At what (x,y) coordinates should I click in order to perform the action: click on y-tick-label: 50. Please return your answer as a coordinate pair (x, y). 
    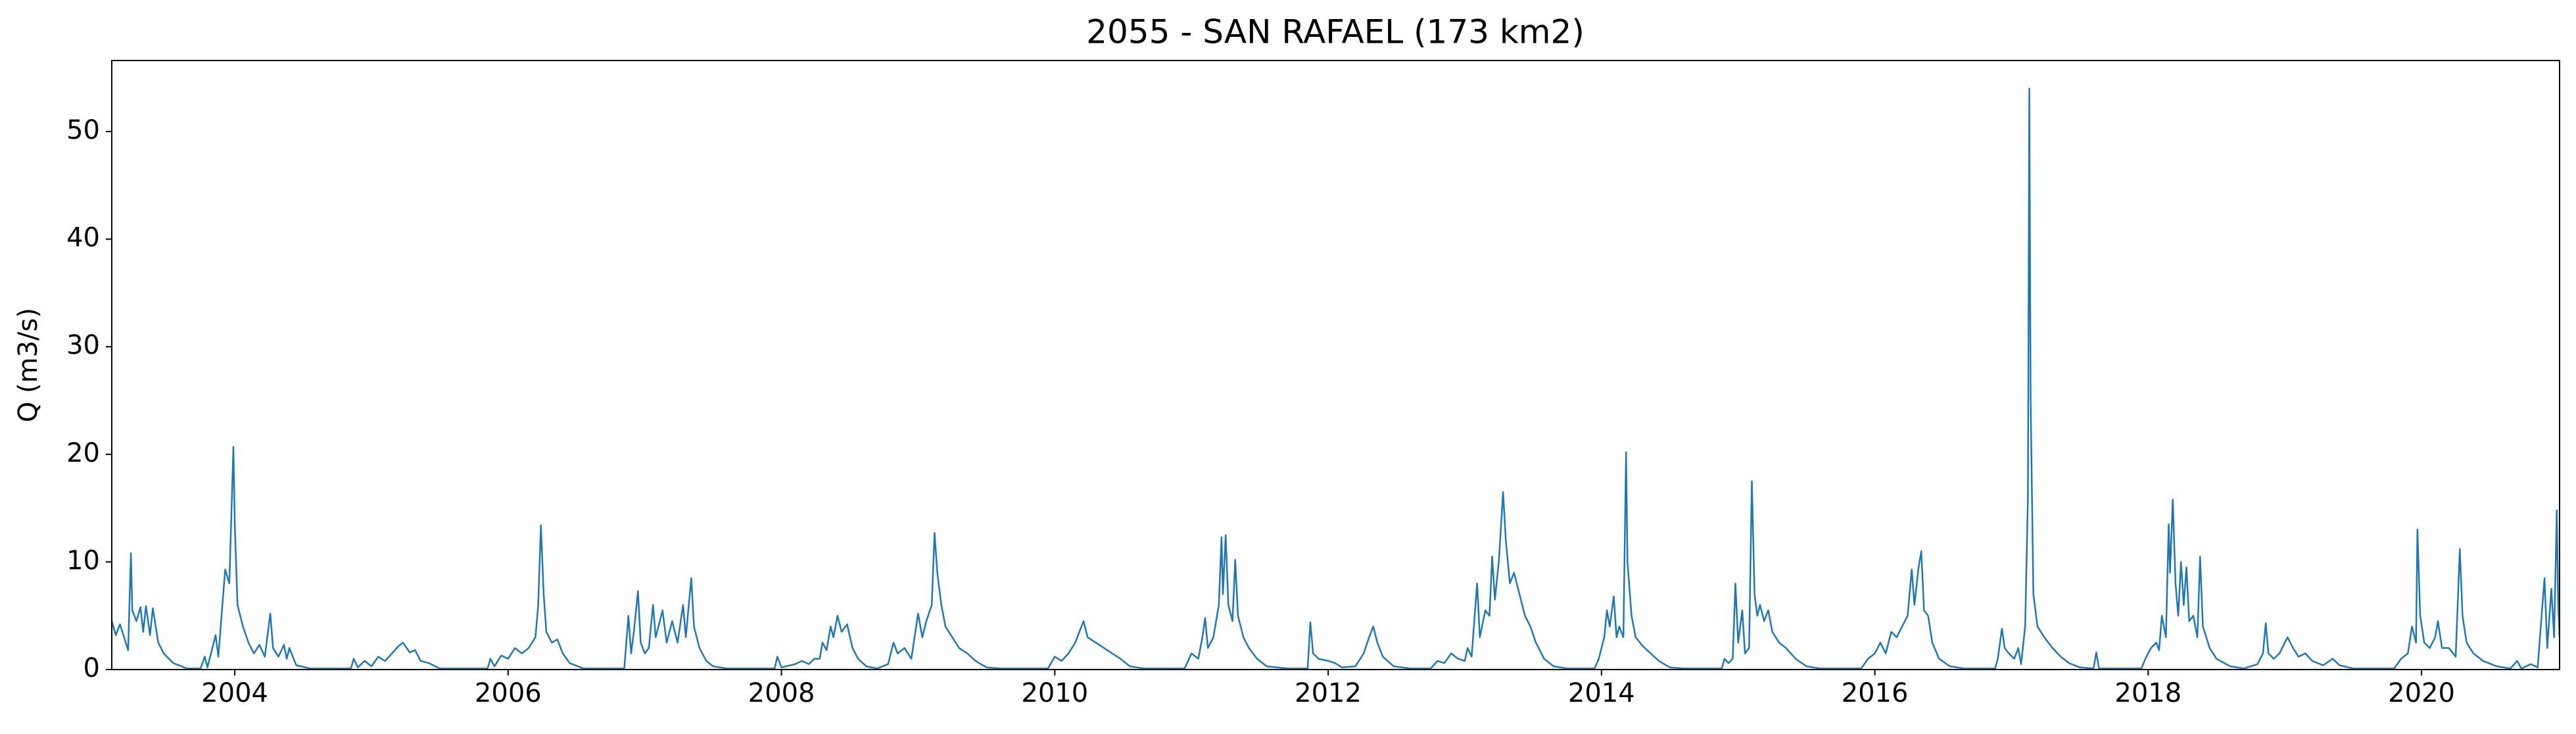
    Looking at the image, I should click on (83, 130).